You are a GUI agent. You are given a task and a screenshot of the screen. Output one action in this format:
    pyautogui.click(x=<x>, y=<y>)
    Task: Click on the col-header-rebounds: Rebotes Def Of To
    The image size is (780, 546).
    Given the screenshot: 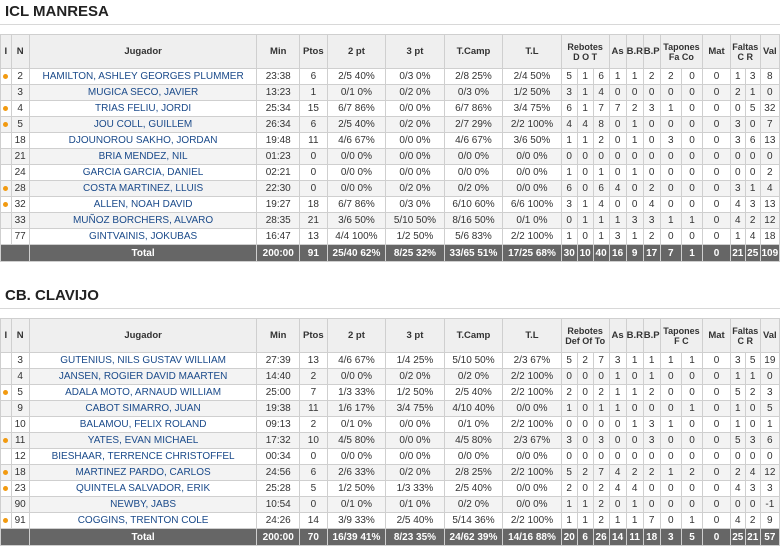 What is the action you would take?
    pyautogui.click(x=585, y=335)
    